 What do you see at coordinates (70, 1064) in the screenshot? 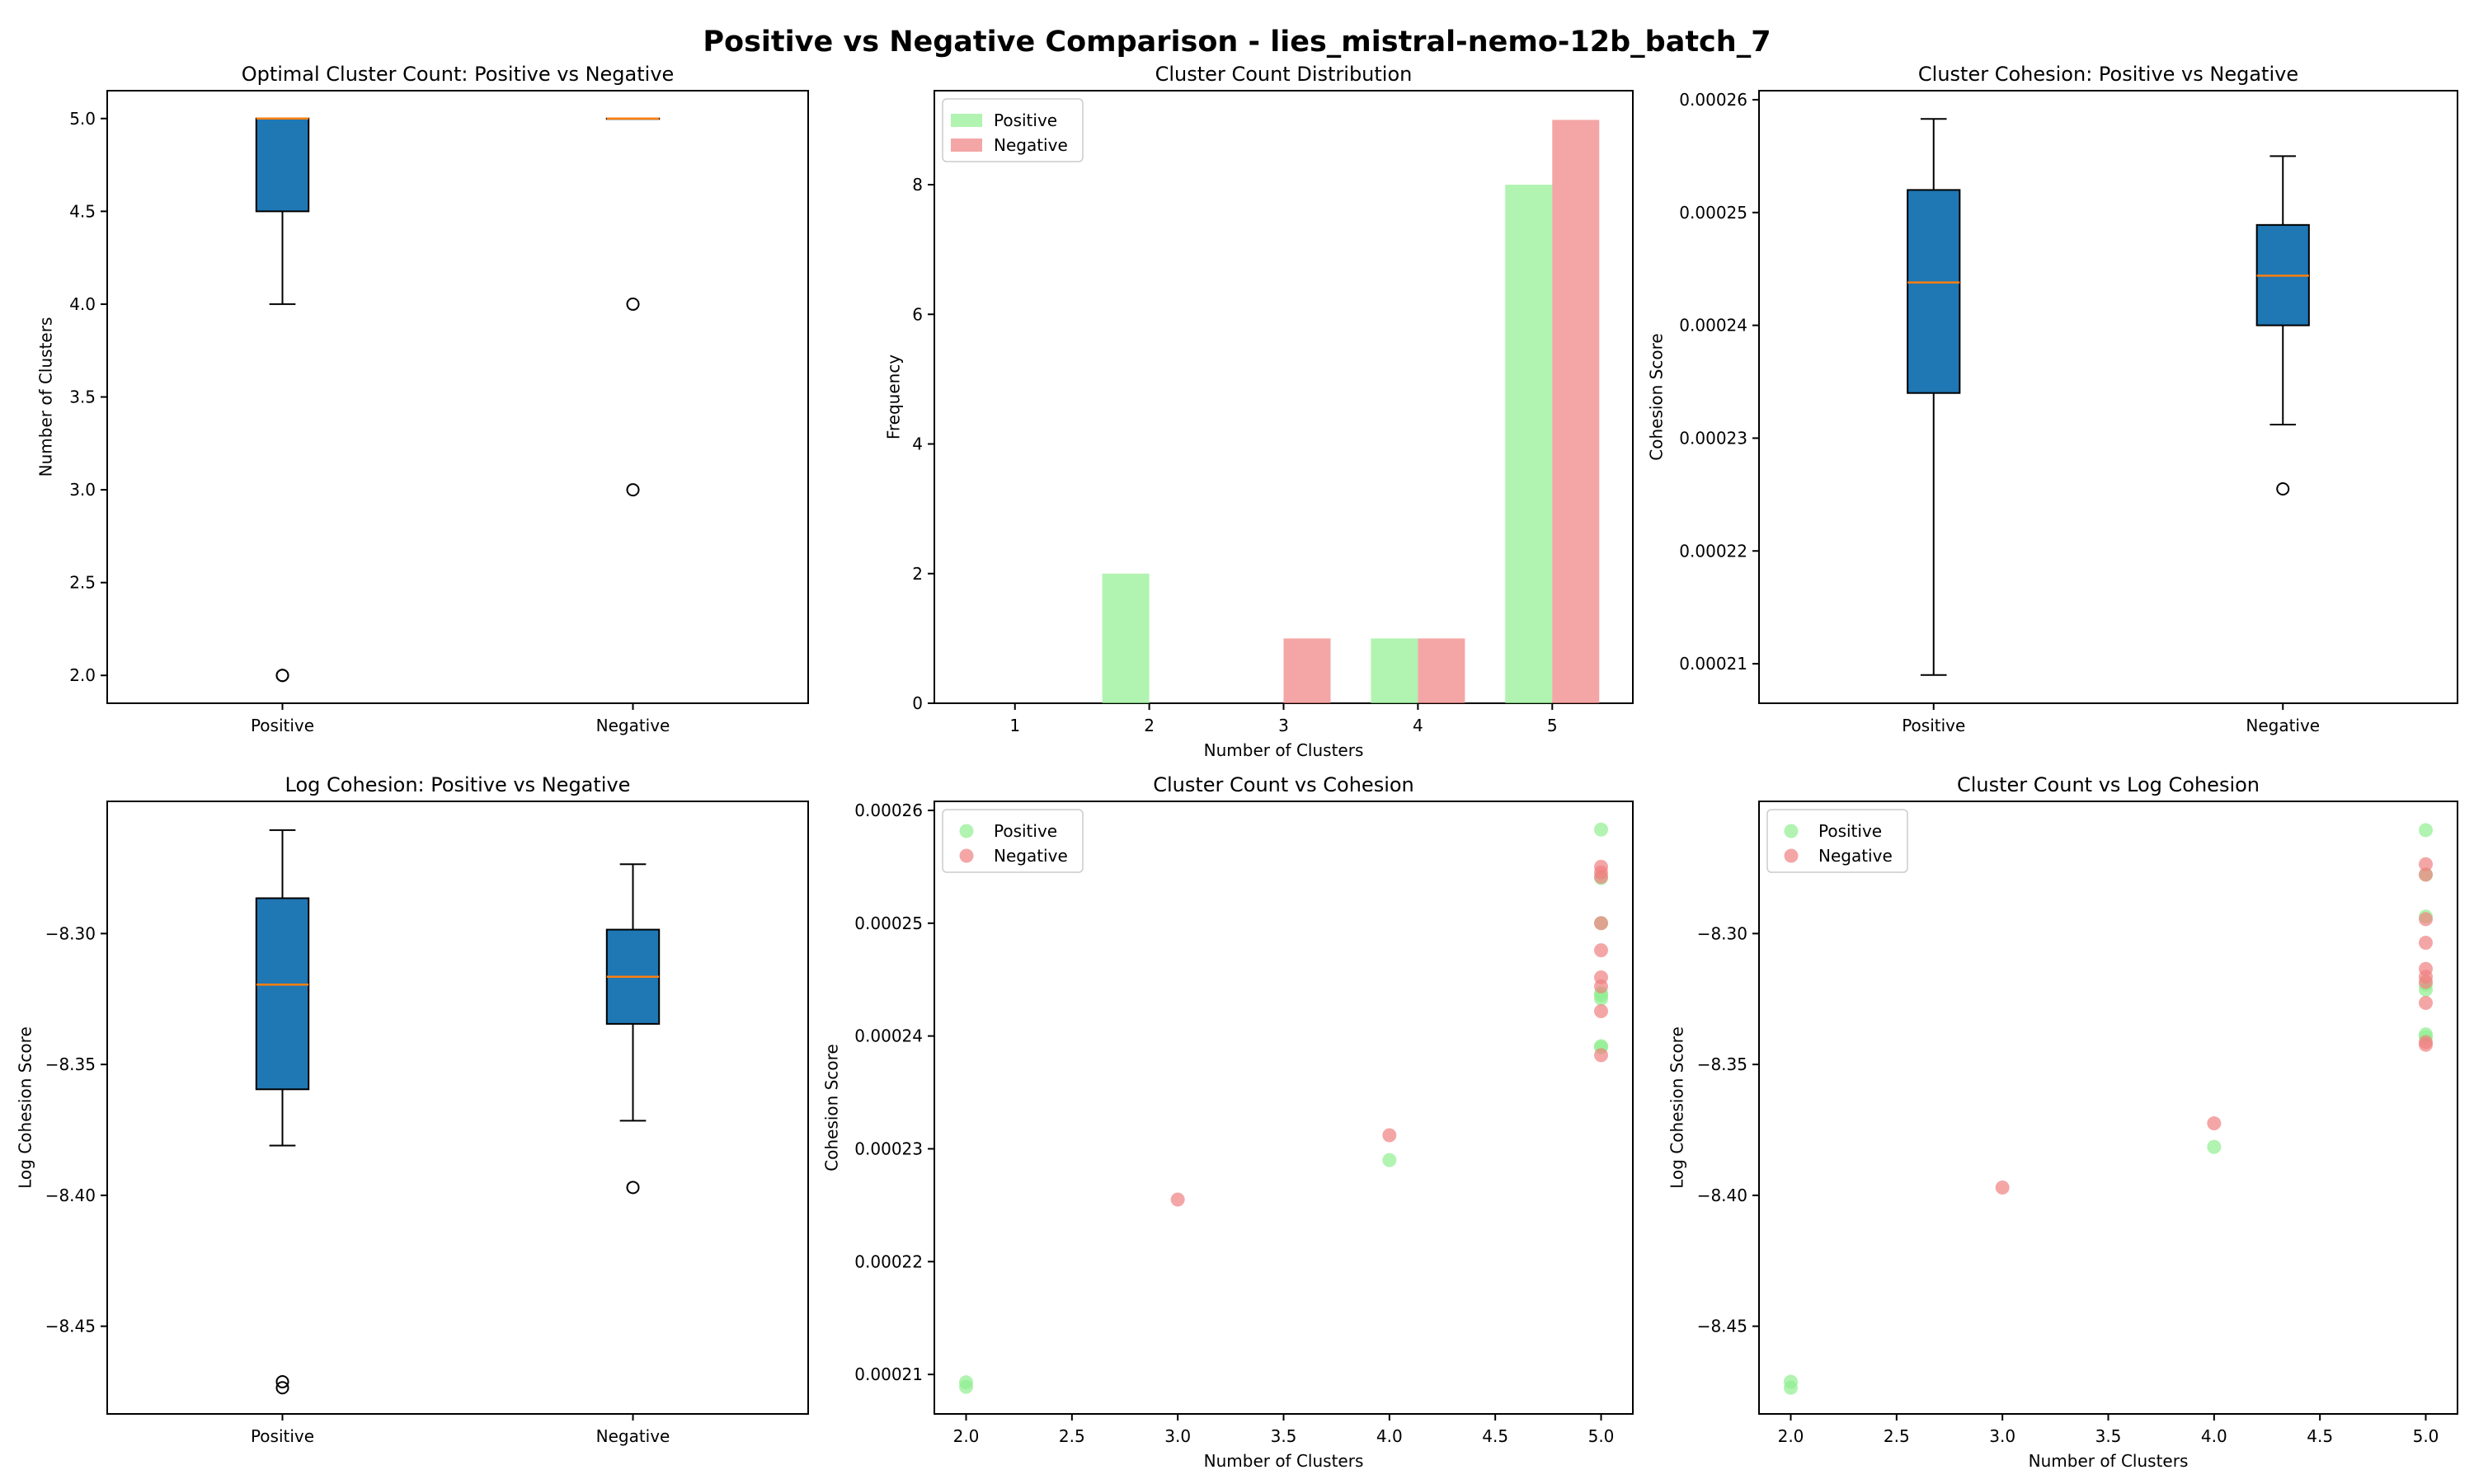
I see `y-tick-label: −8.35` at bounding box center [70, 1064].